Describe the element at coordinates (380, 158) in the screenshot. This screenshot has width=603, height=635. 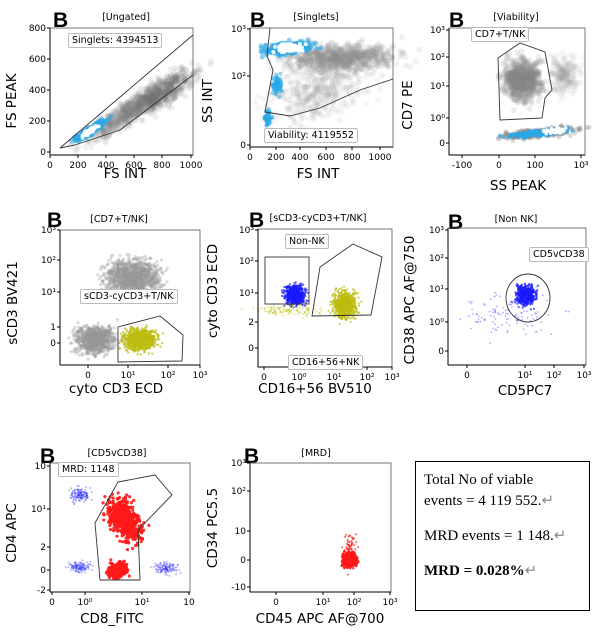
I see `x-tick-label: 1000` at that location.